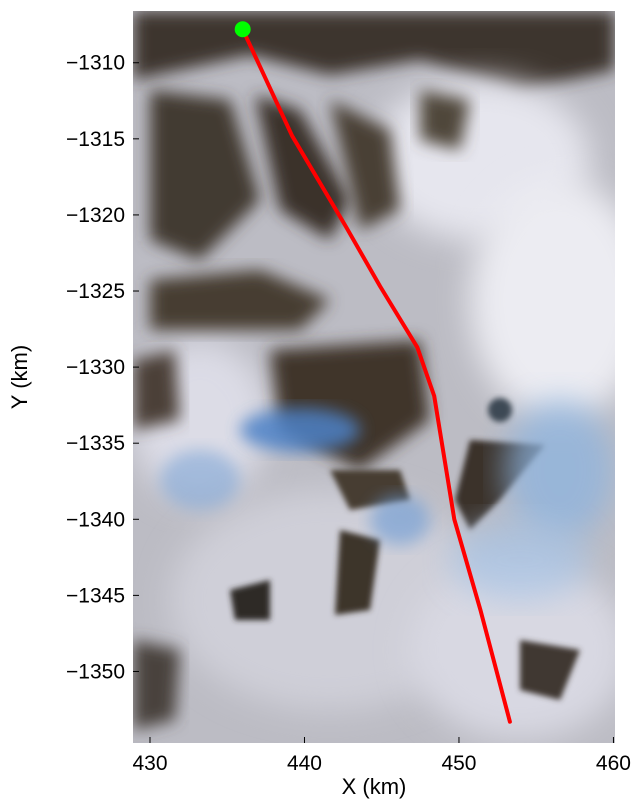  What do you see at coordinates (95, 139) in the screenshot?
I see `y-tick-label: −1315` at bounding box center [95, 139].